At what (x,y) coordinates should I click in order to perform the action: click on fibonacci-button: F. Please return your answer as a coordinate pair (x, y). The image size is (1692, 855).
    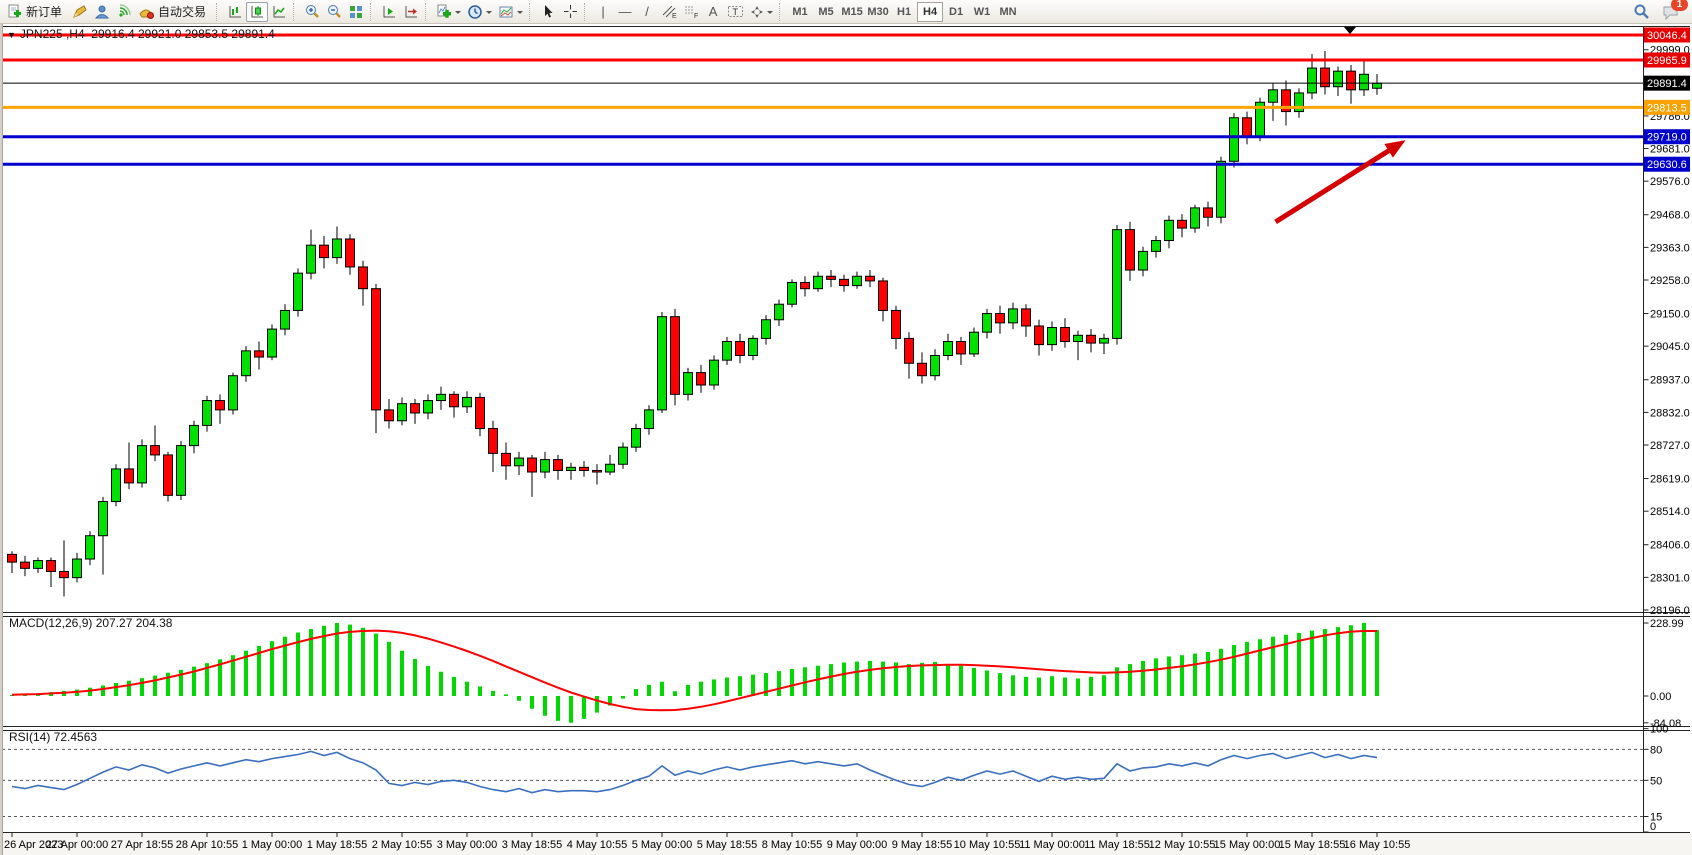
    Looking at the image, I should click on (691, 12).